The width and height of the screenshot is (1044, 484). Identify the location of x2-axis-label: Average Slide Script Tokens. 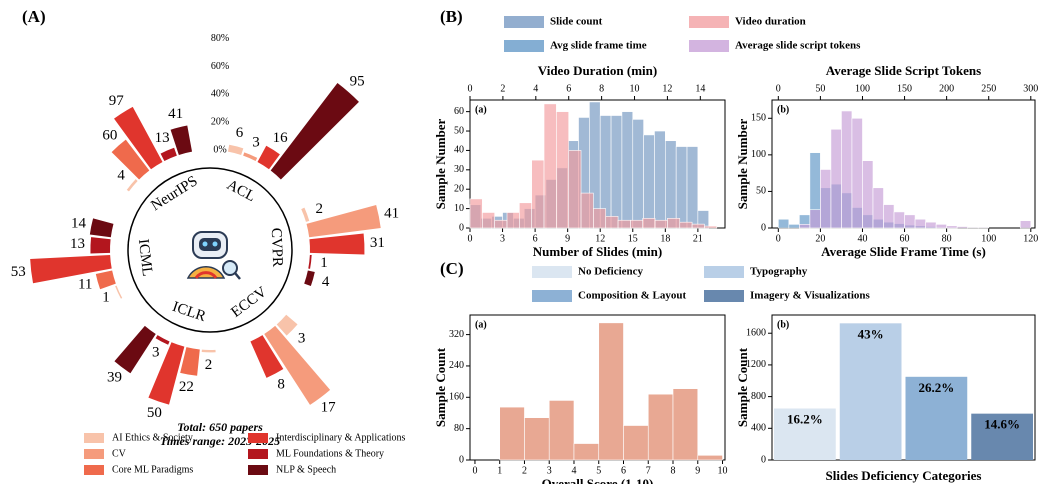
(903, 70).